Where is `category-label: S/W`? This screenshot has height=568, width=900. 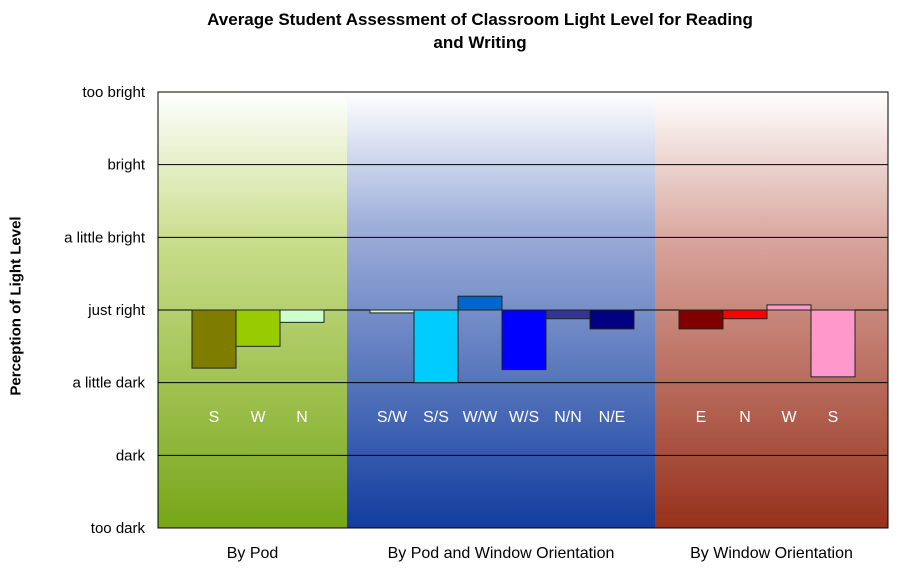 category-label: S/W is located at coordinates (392, 417).